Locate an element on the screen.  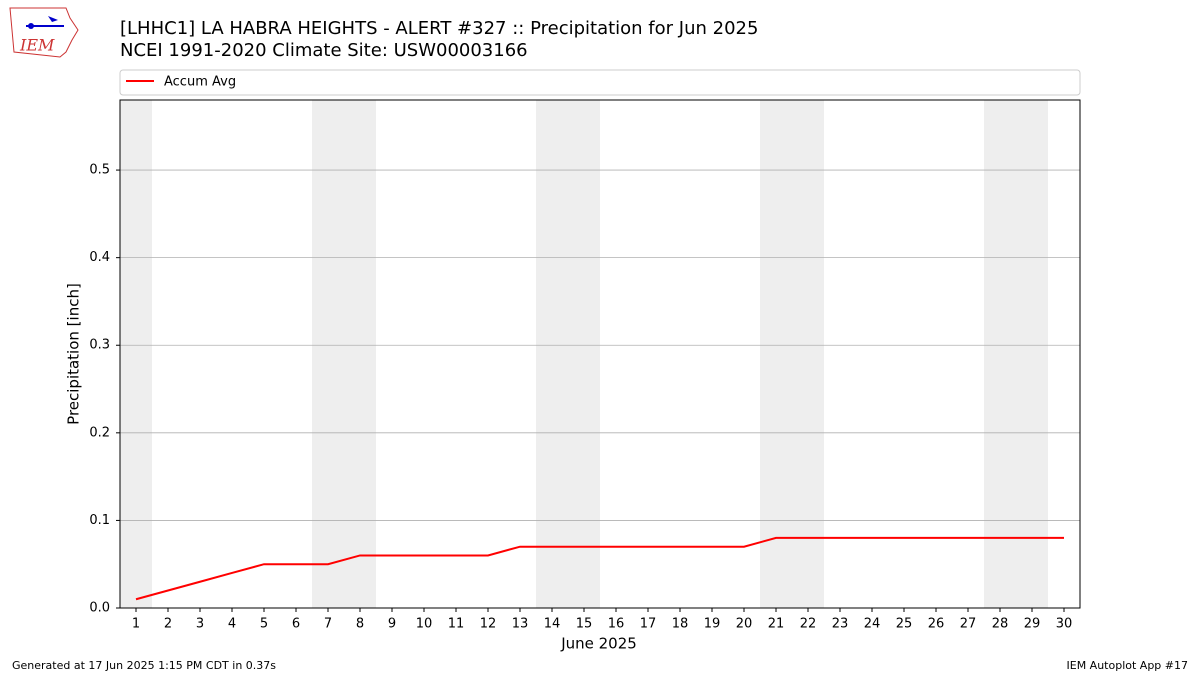
x-tick-label: 12 is located at coordinates (488, 624).